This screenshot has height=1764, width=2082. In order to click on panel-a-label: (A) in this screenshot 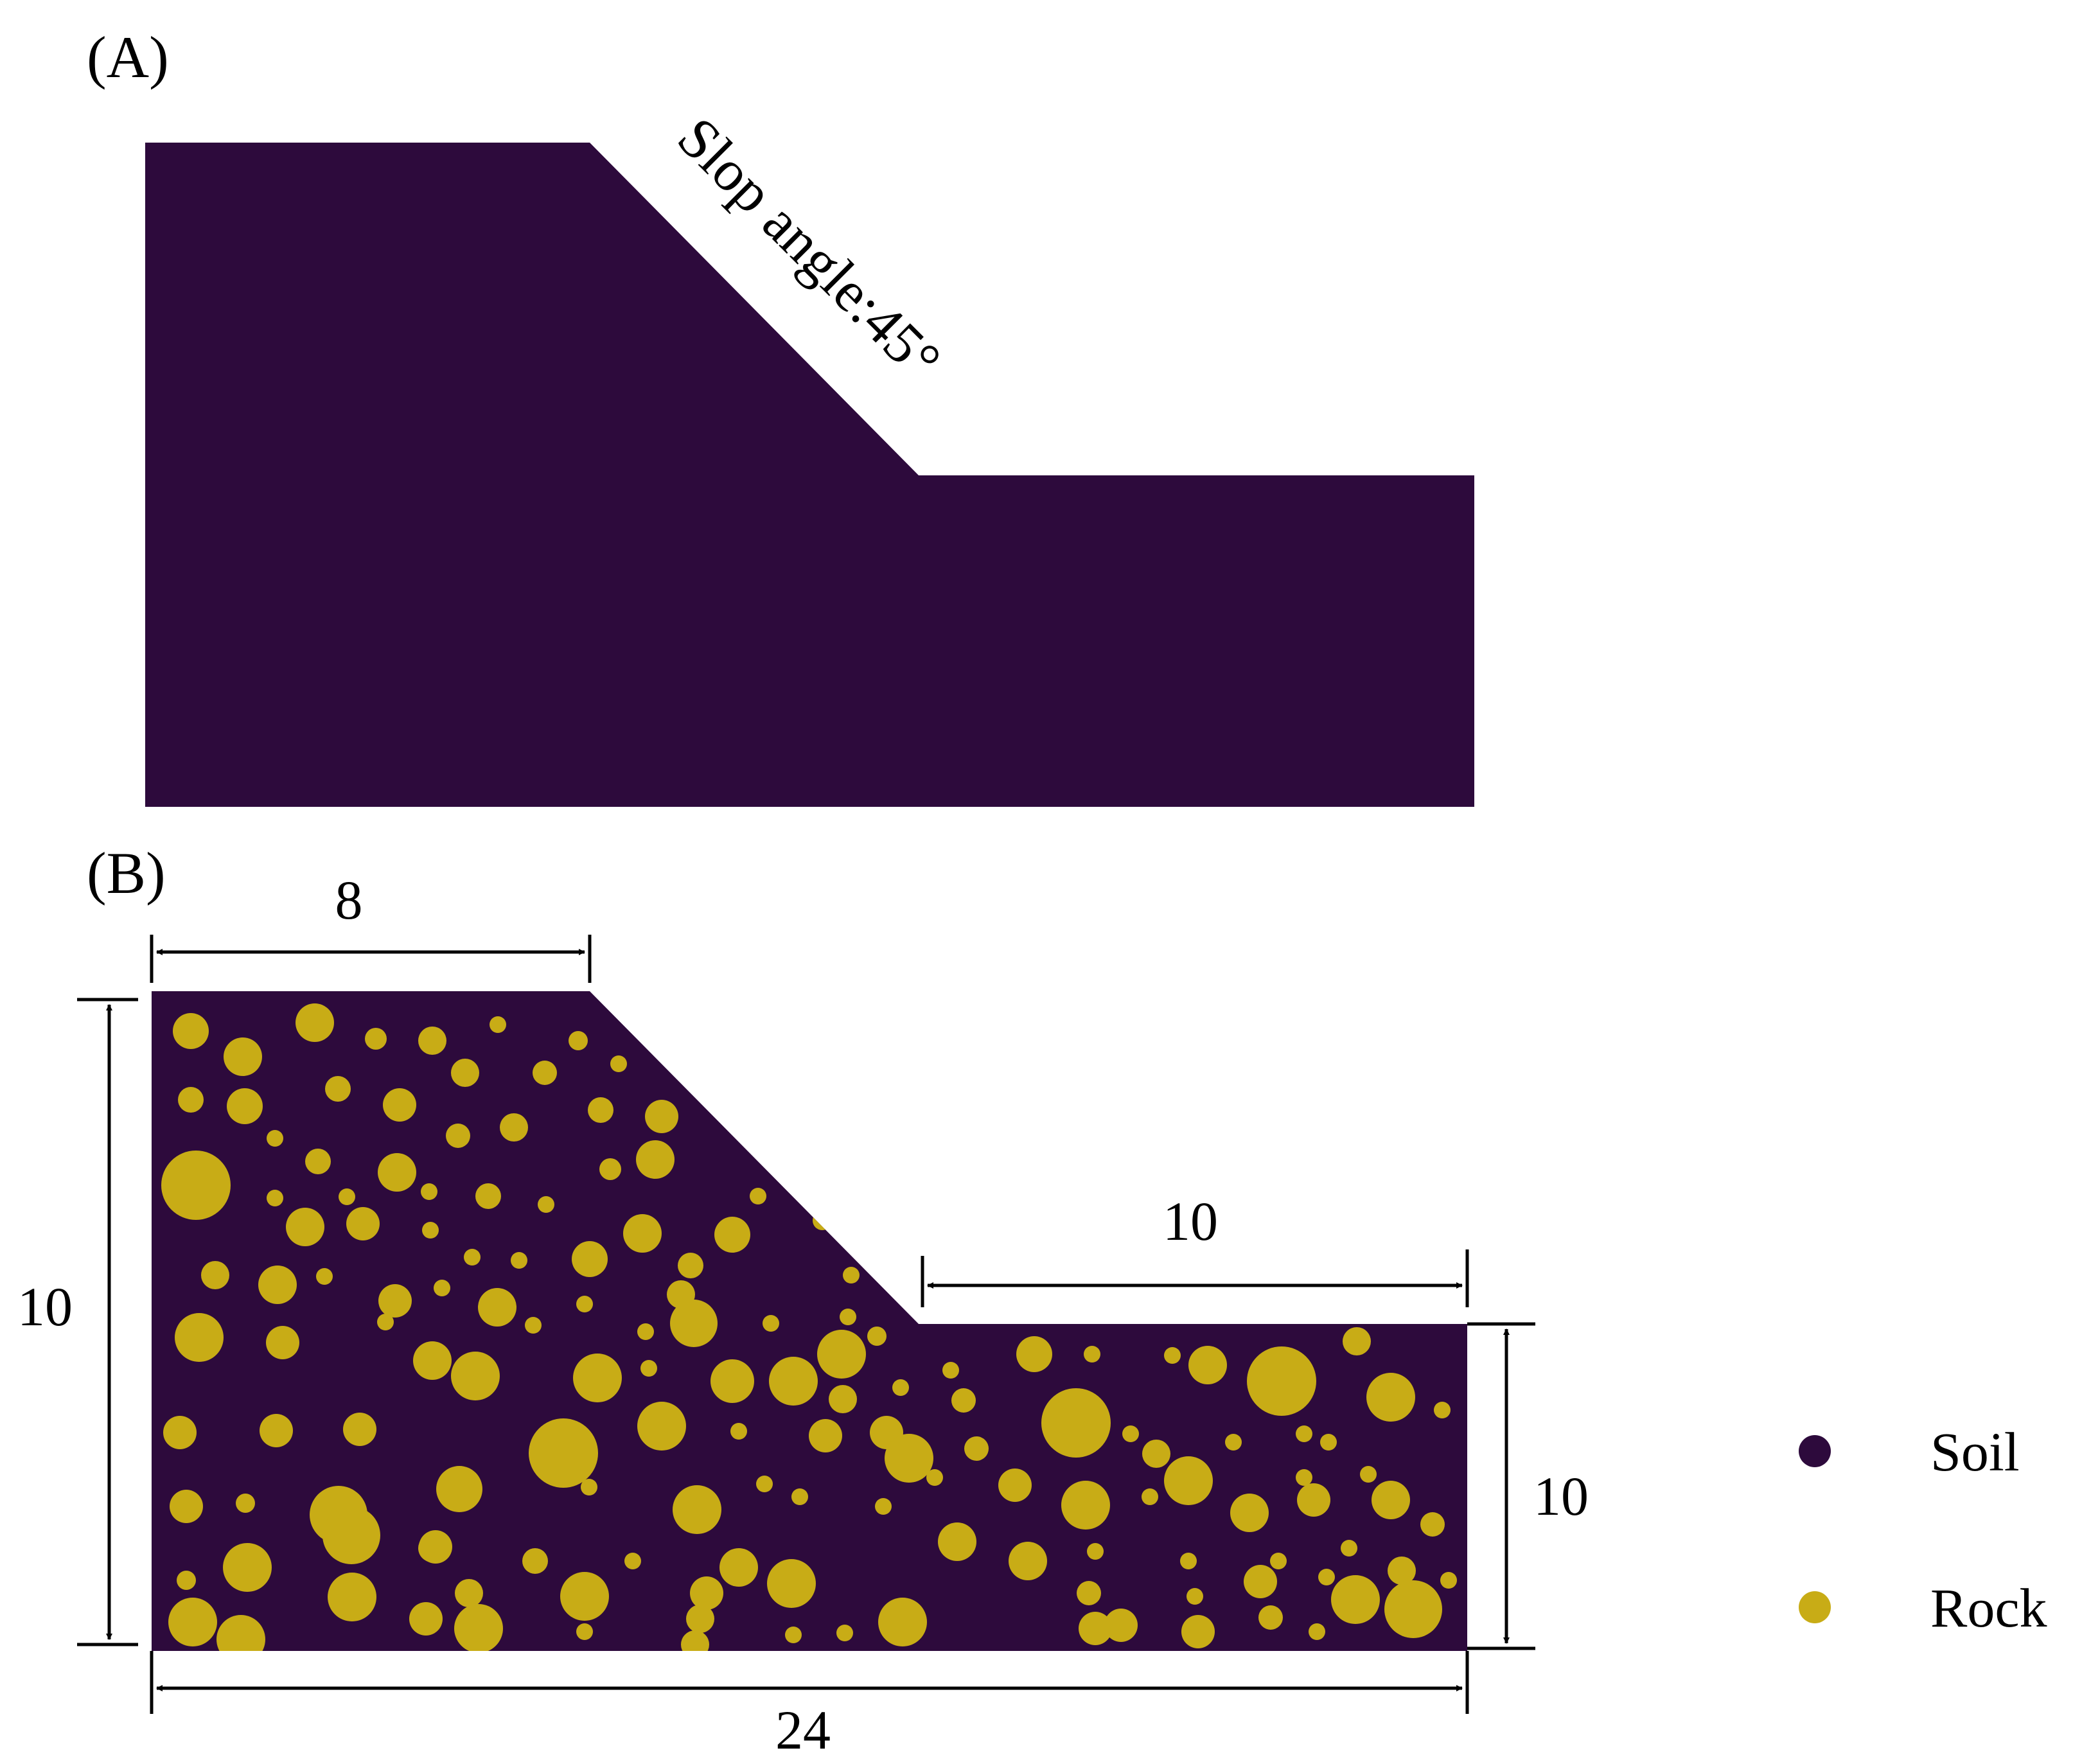, I will do `click(128, 57)`.